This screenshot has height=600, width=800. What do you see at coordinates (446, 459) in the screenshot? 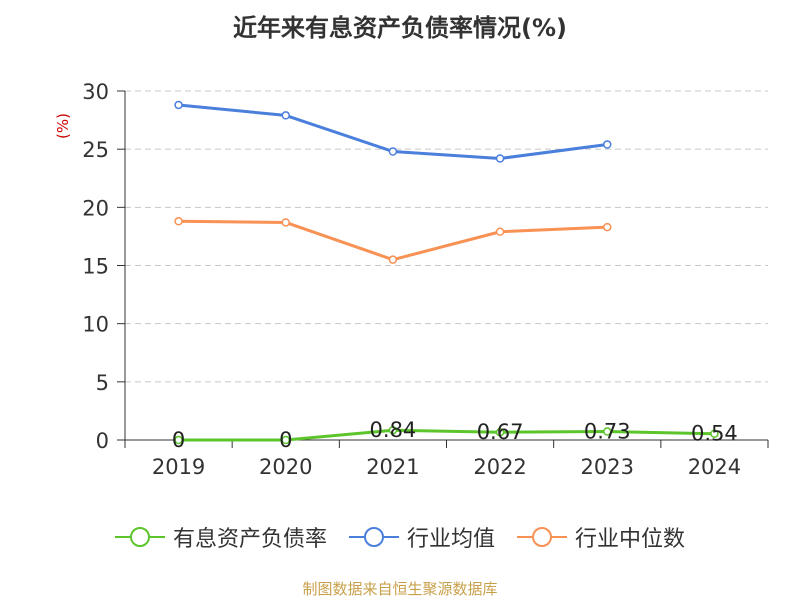
I see `x-axis-ticks: 2019 2020 2021 2022 2023 2024` at bounding box center [446, 459].